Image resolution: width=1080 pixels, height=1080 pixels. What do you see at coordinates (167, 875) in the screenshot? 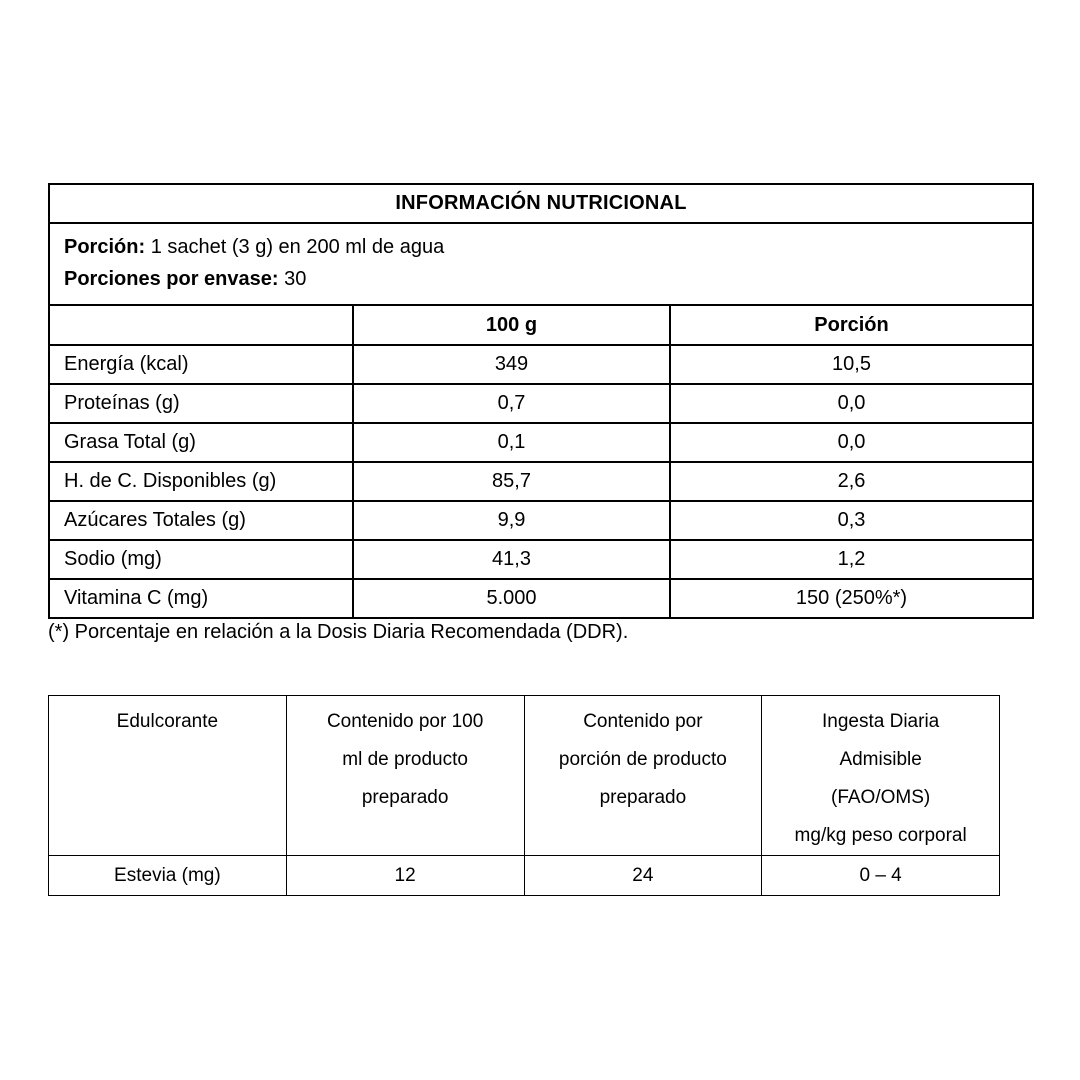
I see `sweetener-name: Estevia (mg)` at bounding box center [167, 875].